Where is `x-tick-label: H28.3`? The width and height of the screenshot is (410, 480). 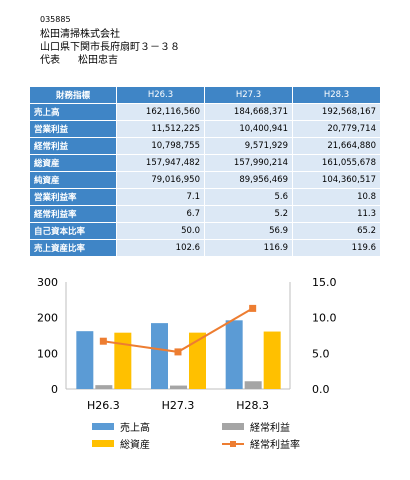 x-tick-label: H28.3 is located at coordinates (252, 405).